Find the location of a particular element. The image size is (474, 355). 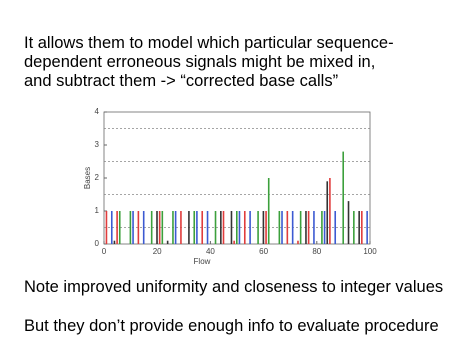

y-tick-label: 2 is located at coordinates (97, 177).